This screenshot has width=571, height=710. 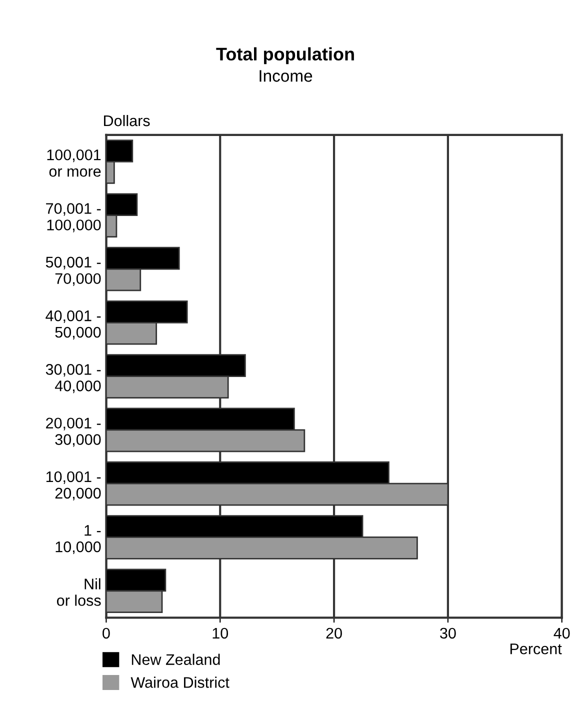 I want to click on y-tick-label: 10,001 - 20,000, so click(x=73, y=485).